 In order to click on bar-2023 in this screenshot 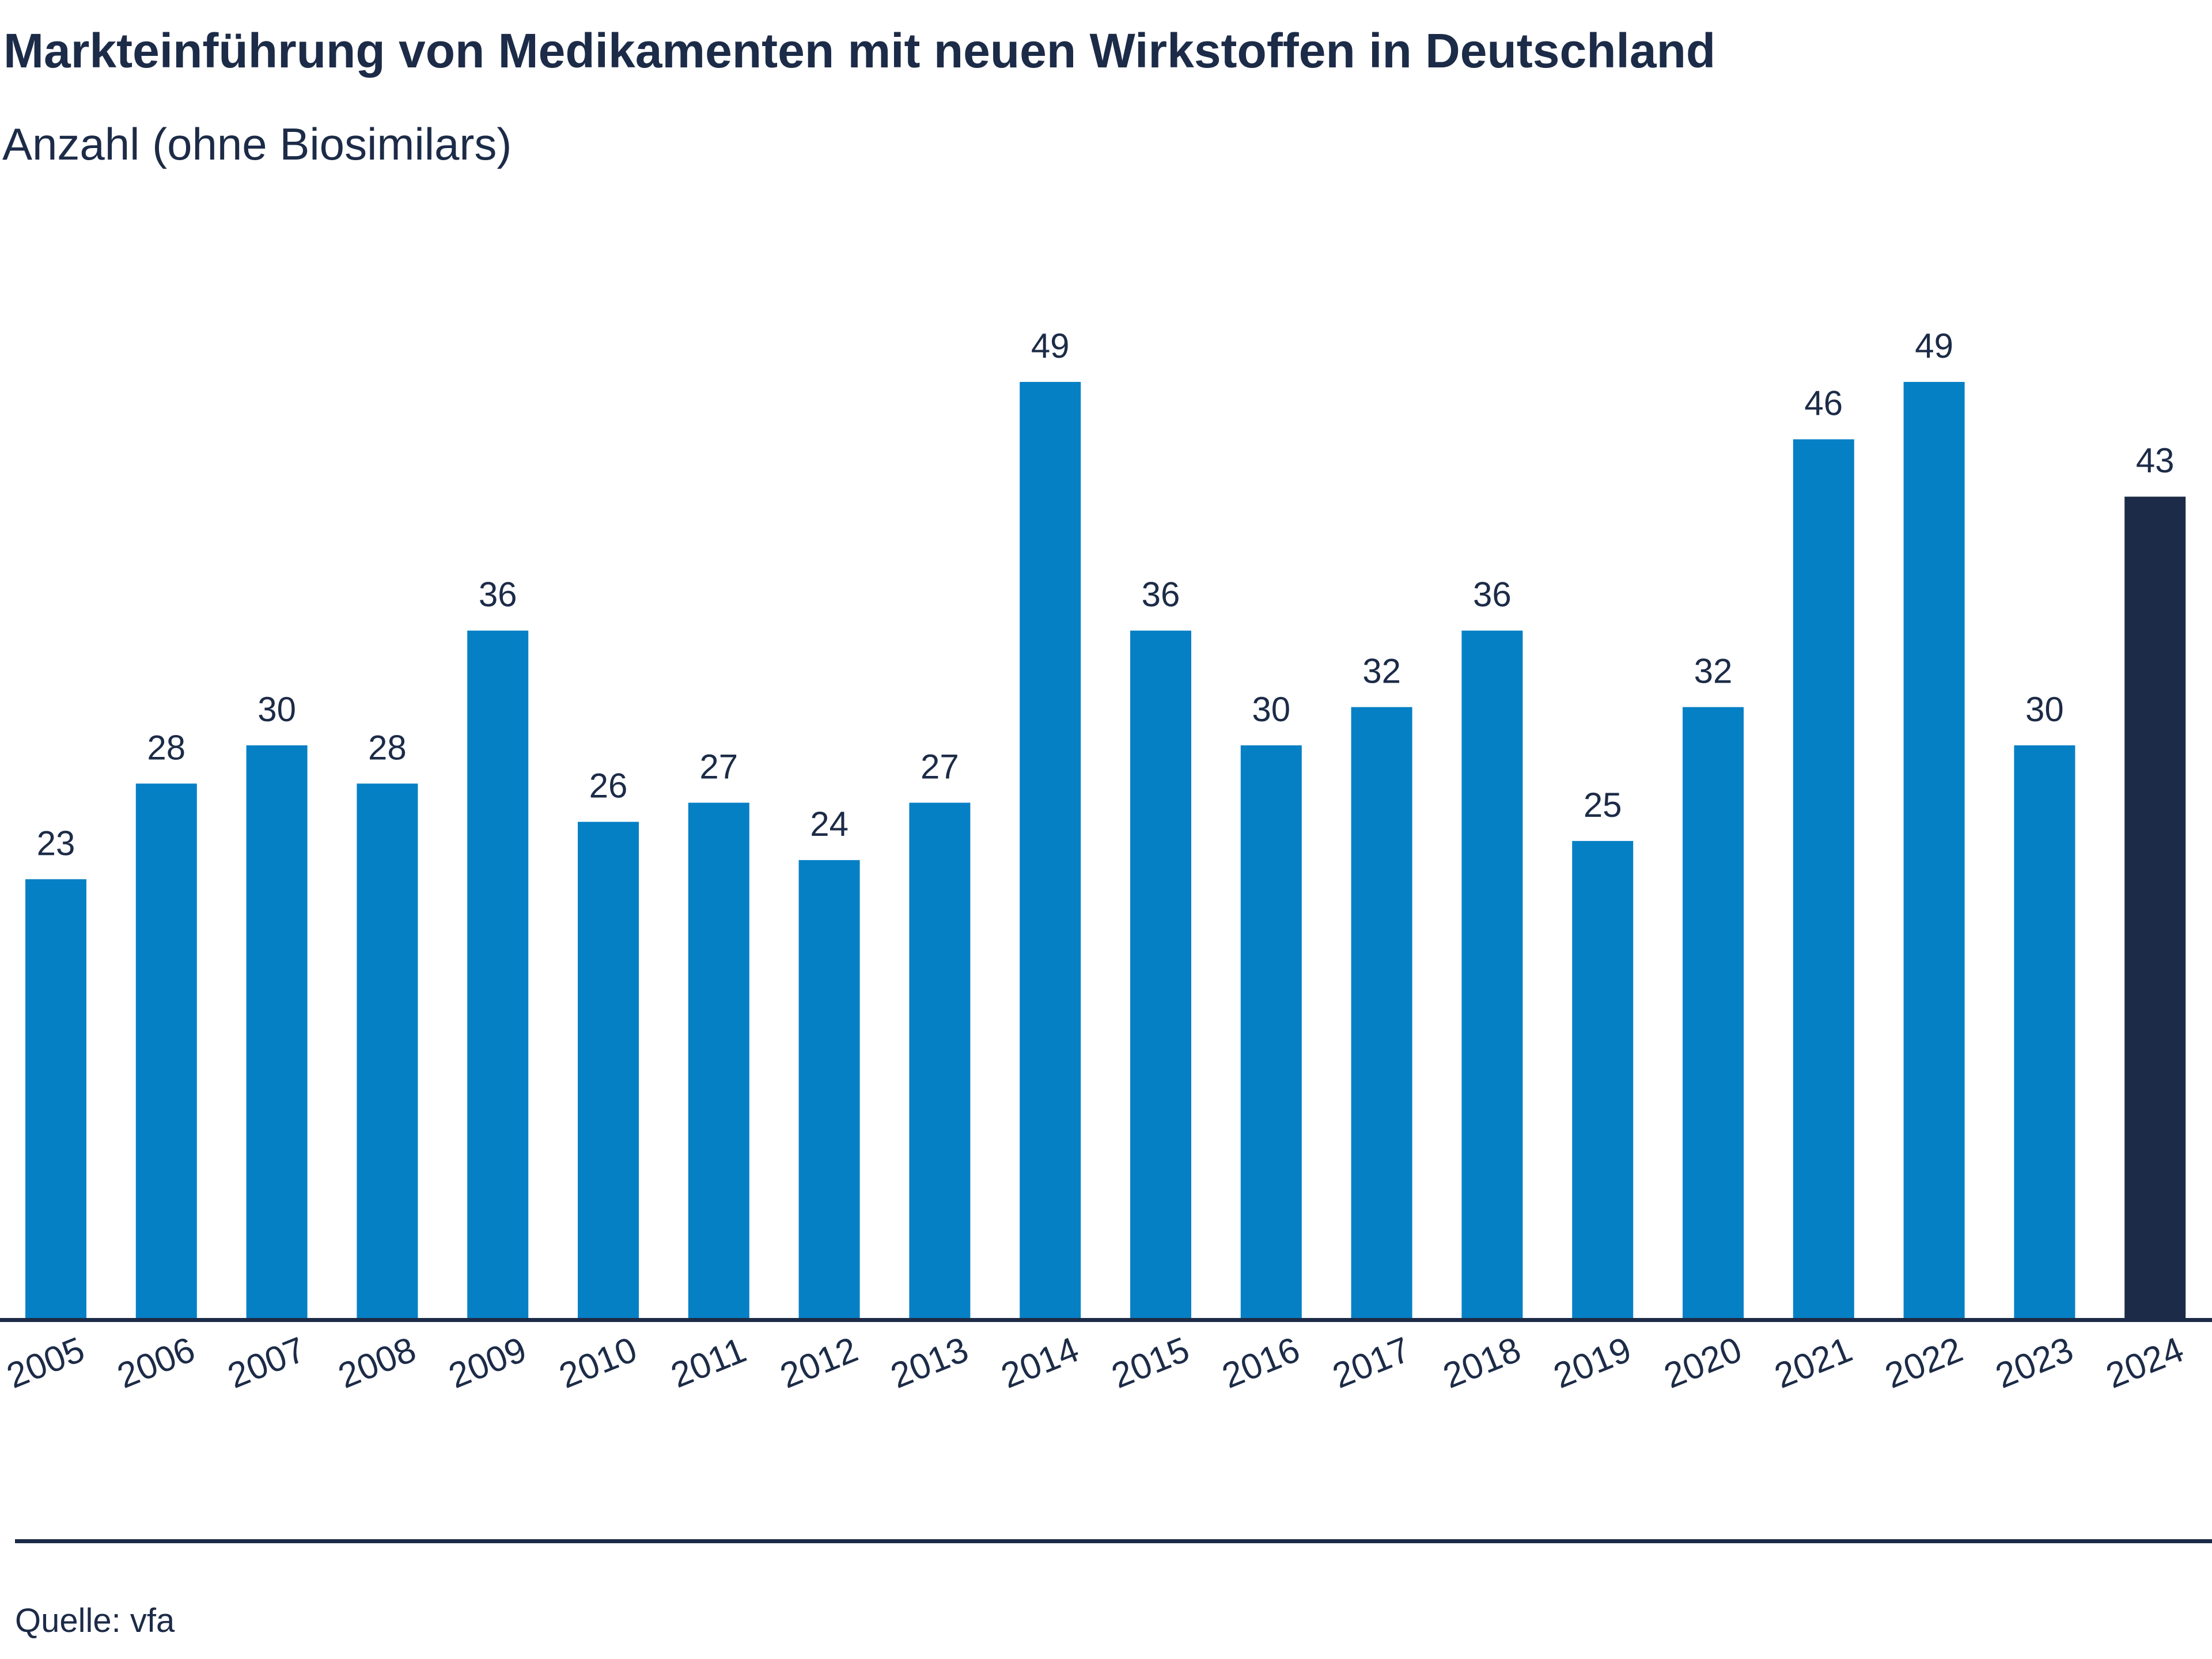, I will do `click(2044, 1032)`.